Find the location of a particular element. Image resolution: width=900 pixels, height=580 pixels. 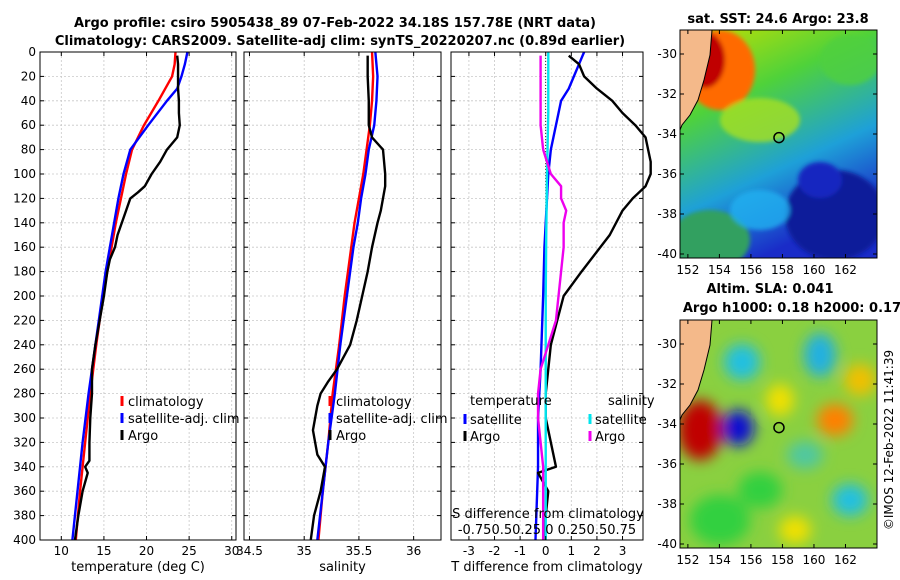

sla_map-lat-label: -40 is located at coordinates (667, 544).